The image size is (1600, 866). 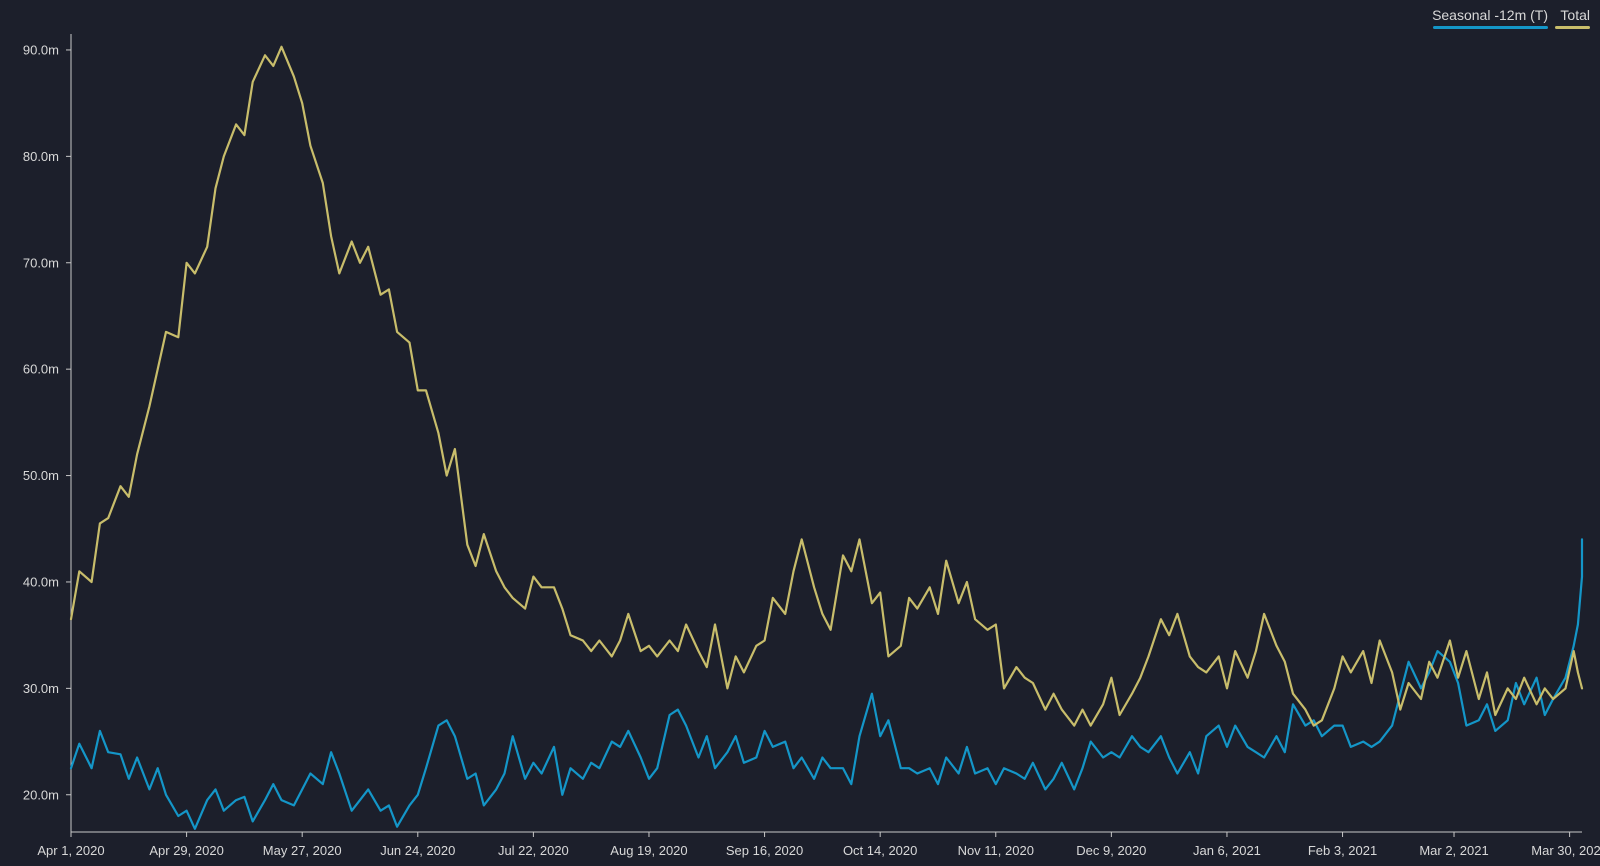 I want to click on x-tick-label: Feb 3, 2021, so click(x=1342, y=850).